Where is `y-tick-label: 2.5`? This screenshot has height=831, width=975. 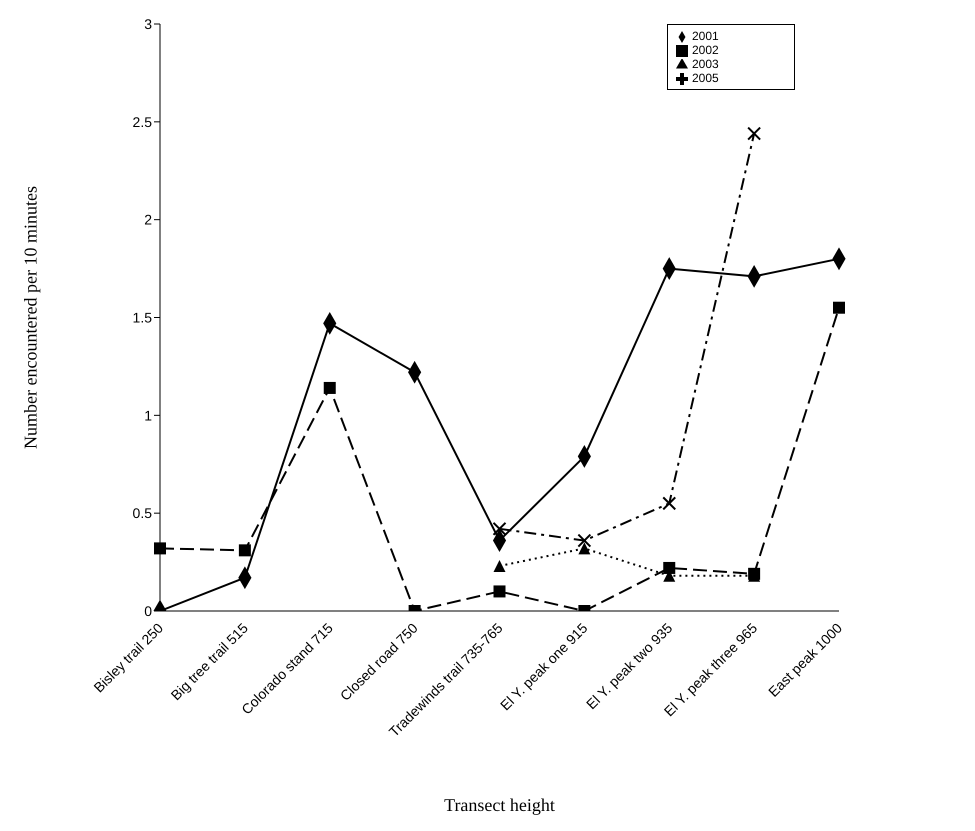
y-tick-label: 2.5 is located at coordinates (142, 122).